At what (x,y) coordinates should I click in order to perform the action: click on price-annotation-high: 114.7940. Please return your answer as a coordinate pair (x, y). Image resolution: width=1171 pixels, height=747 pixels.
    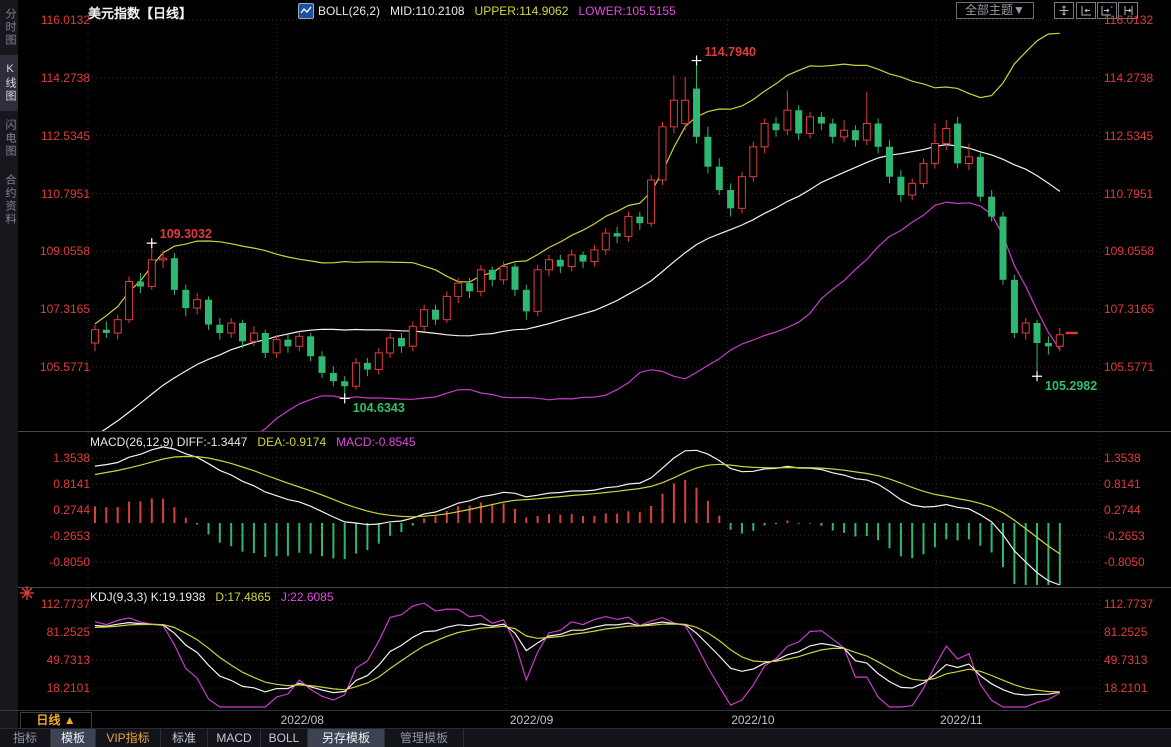
    Looking at the image, I should click on (730, 51).